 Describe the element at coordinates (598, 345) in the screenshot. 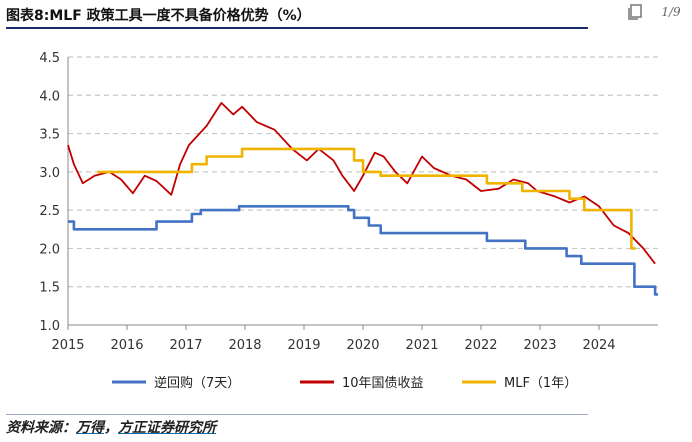

I see `xtick-label-9: 2024` at that location.